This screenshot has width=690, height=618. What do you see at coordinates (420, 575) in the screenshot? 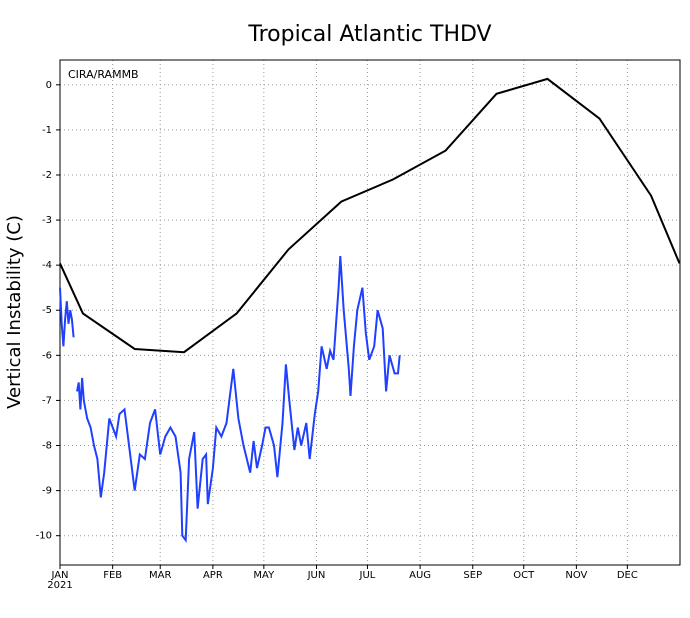
I see `x-tick-label: AUG` at bounding box center [420, 575].